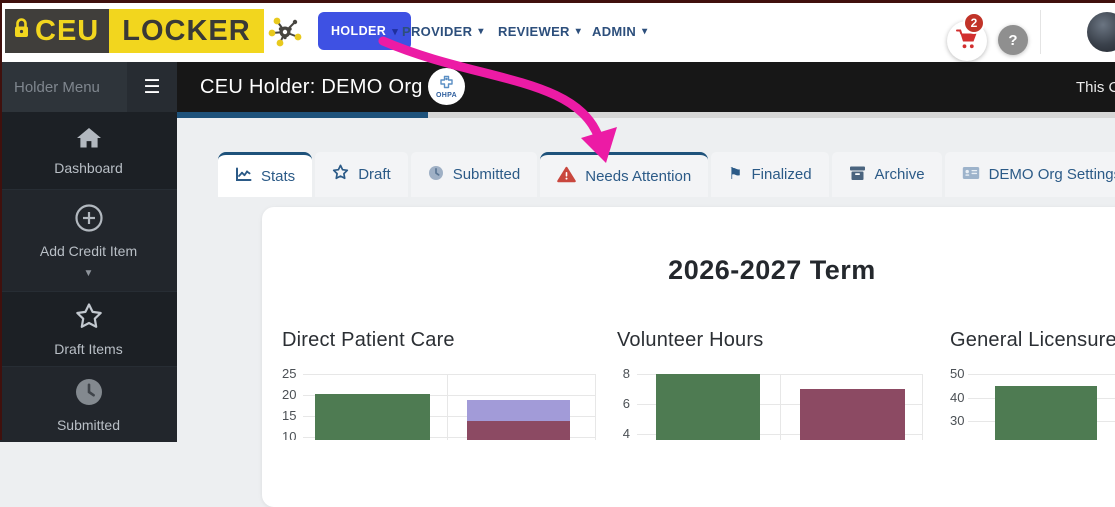 Image resolution: width=1115 pixels, height=507 pixels. What do you see at coordinates (626, 373) in the screenshot?
I see `y-tick-label: 8` at bounding box center [626, 373].